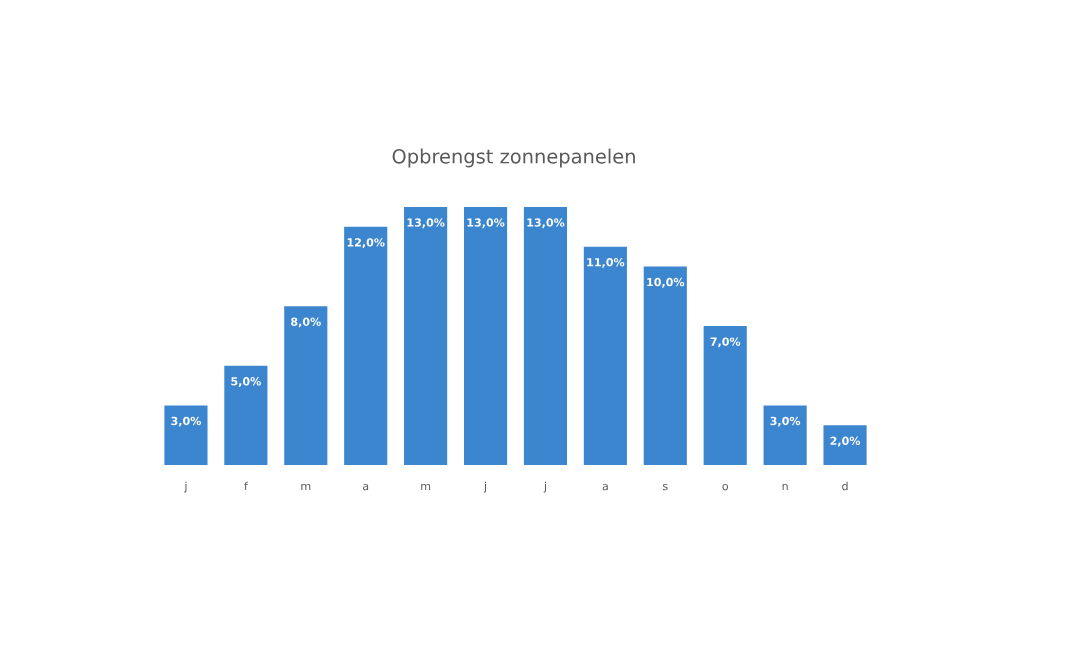 This screenshot has width=1092, height=646. I want to click on data-label: 2,0%, so click(845, 441).